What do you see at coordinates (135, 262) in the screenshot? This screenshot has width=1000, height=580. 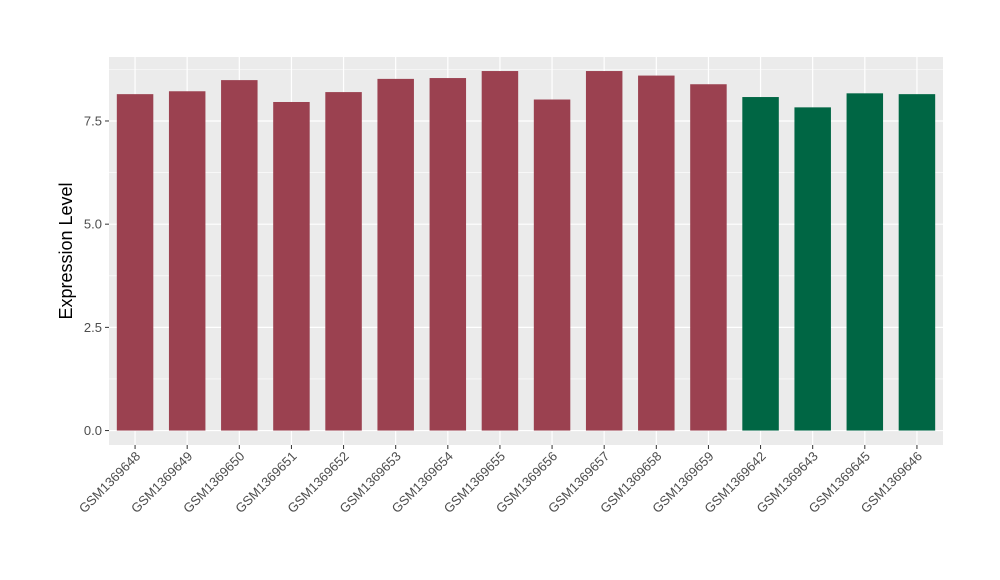 I see `bar-GSM1369648` at bounding box center [135, 262].